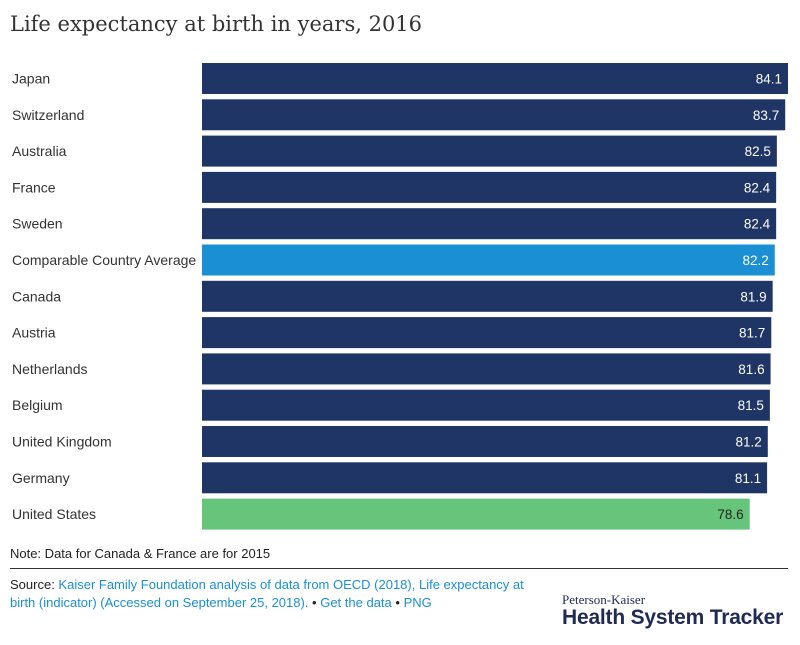  Describe the element at coordinates (37, 224) in the screenshot. I see `category-label: Sweden` at that location.